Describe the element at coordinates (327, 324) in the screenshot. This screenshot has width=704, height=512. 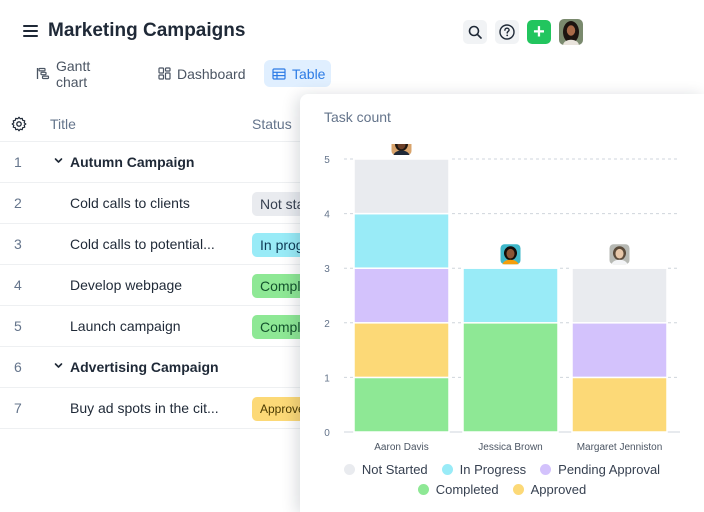
I see `y-tick-label: 2` at that location.